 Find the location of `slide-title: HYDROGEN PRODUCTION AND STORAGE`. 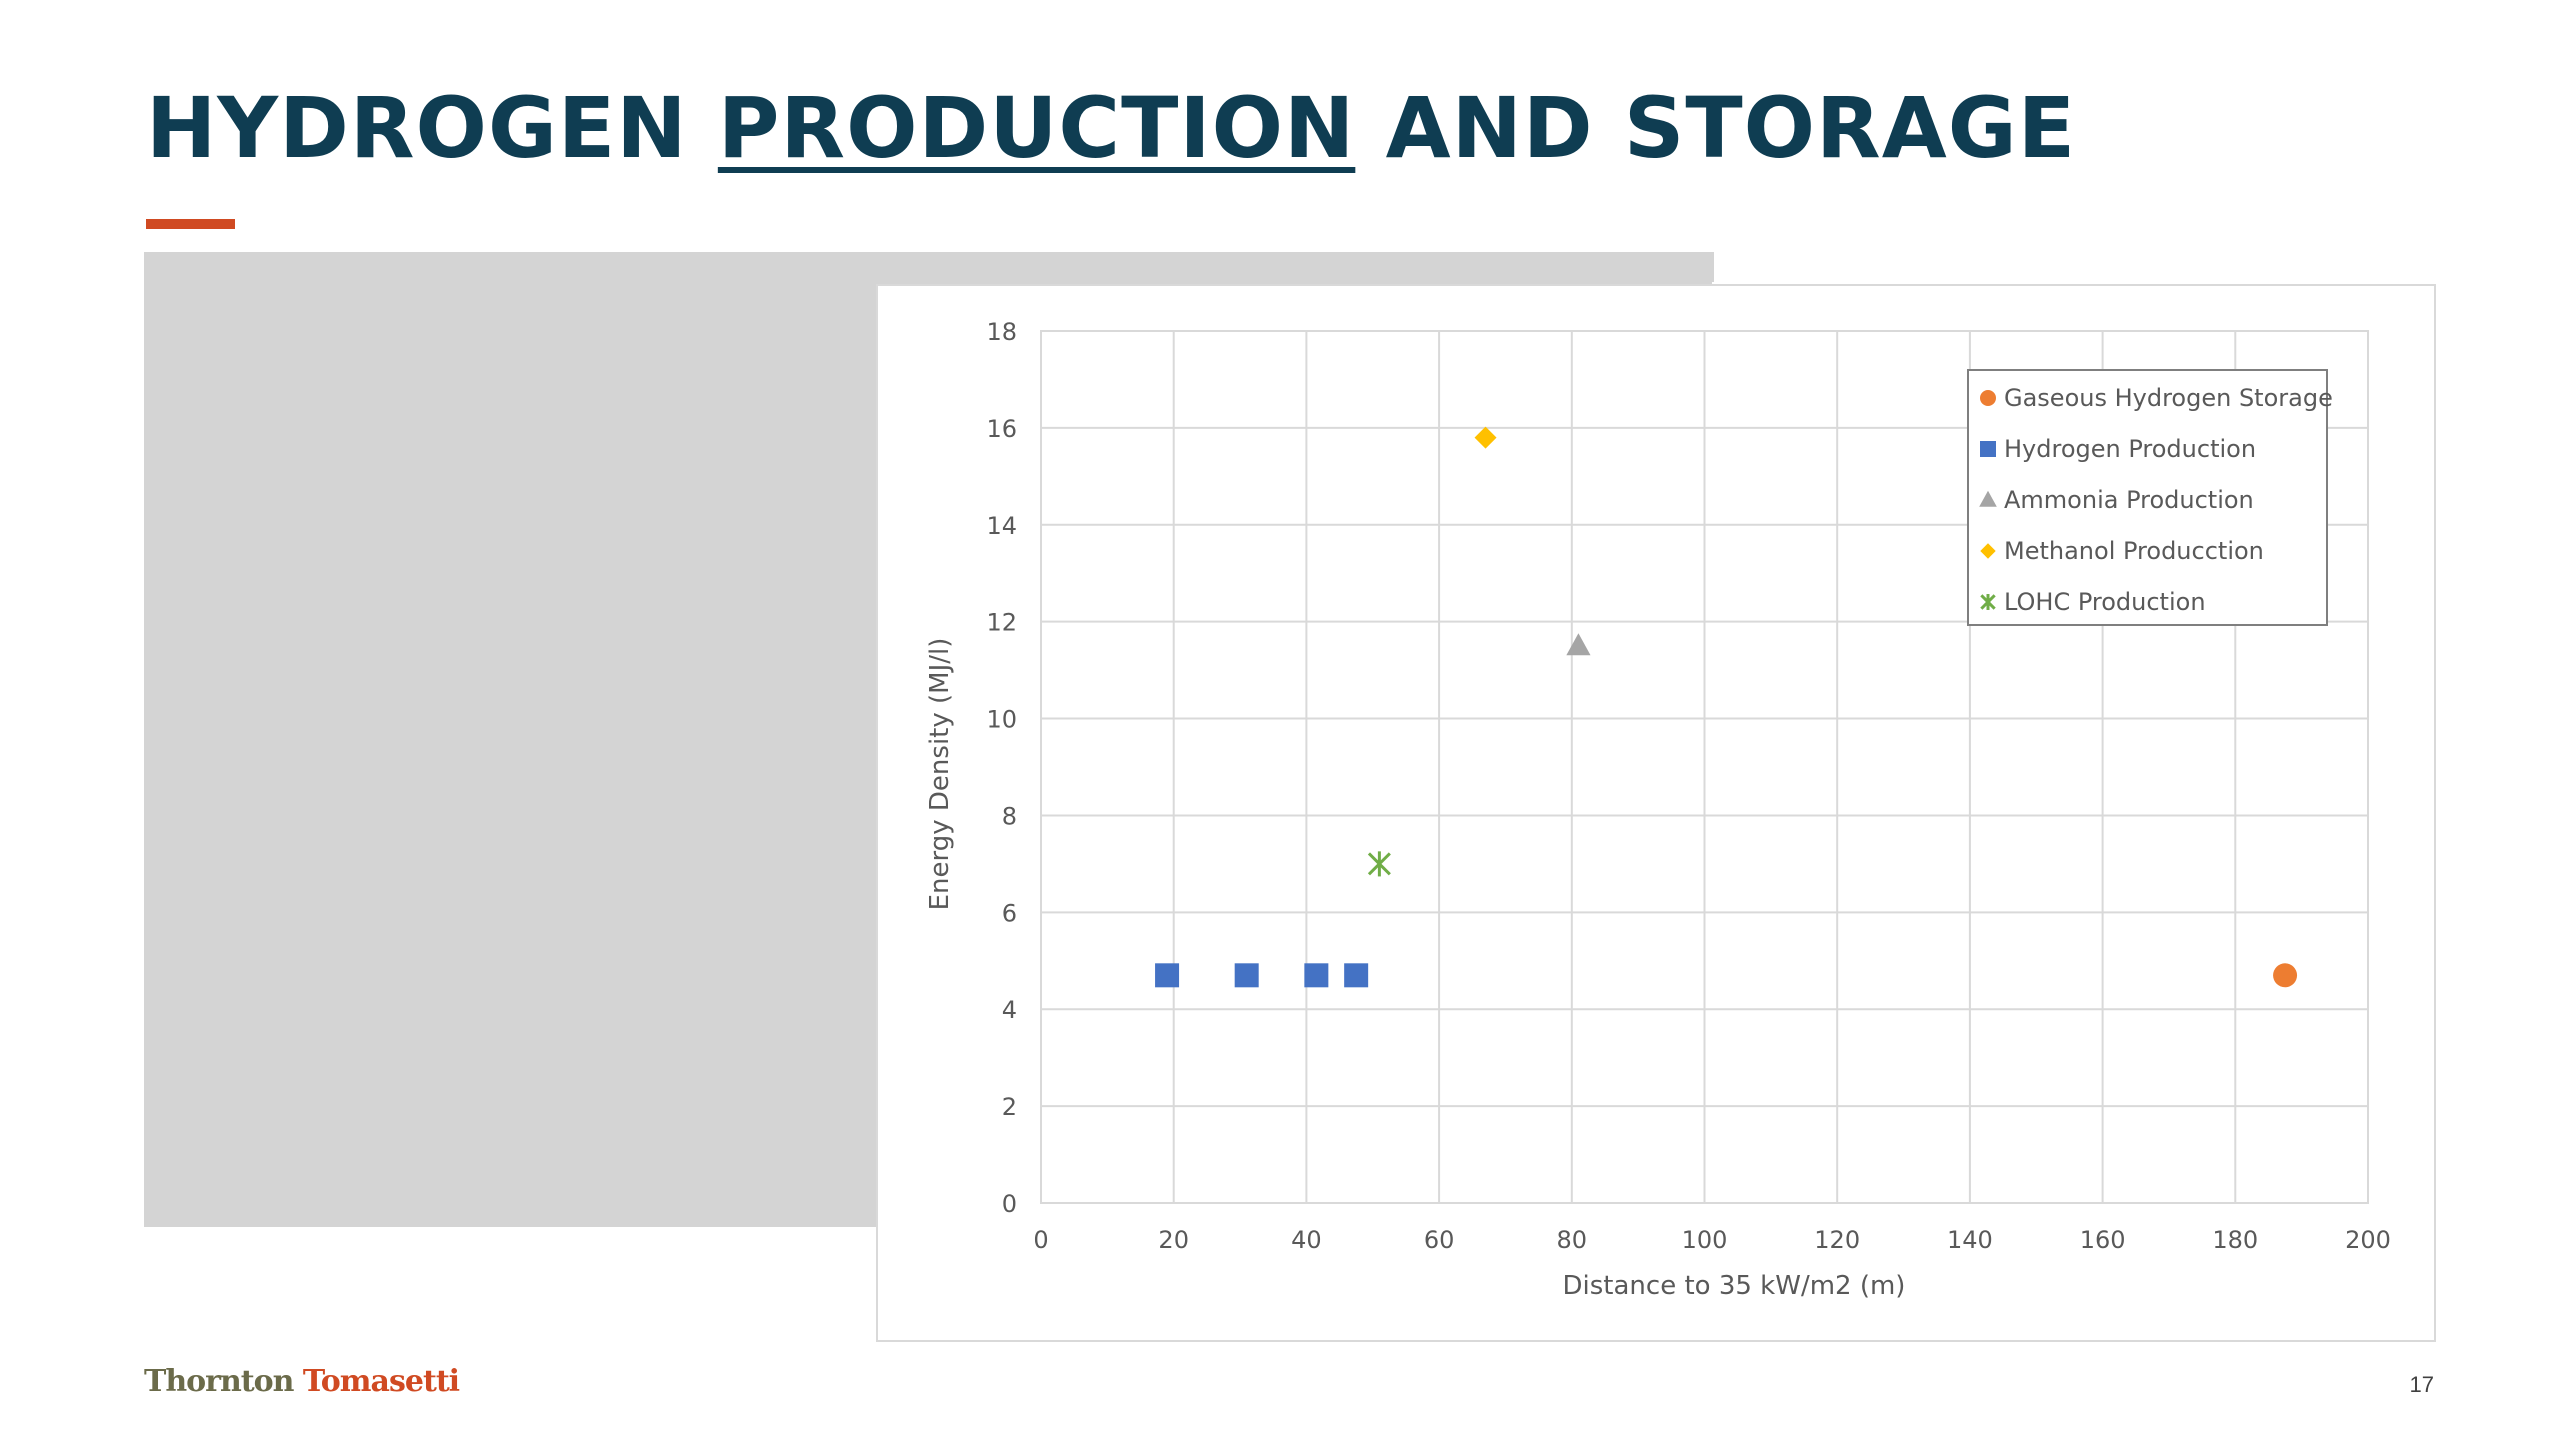

slide-title: HYDROGEN PRODUCTION AND STORAGE is located at coordinates (1111, 128).